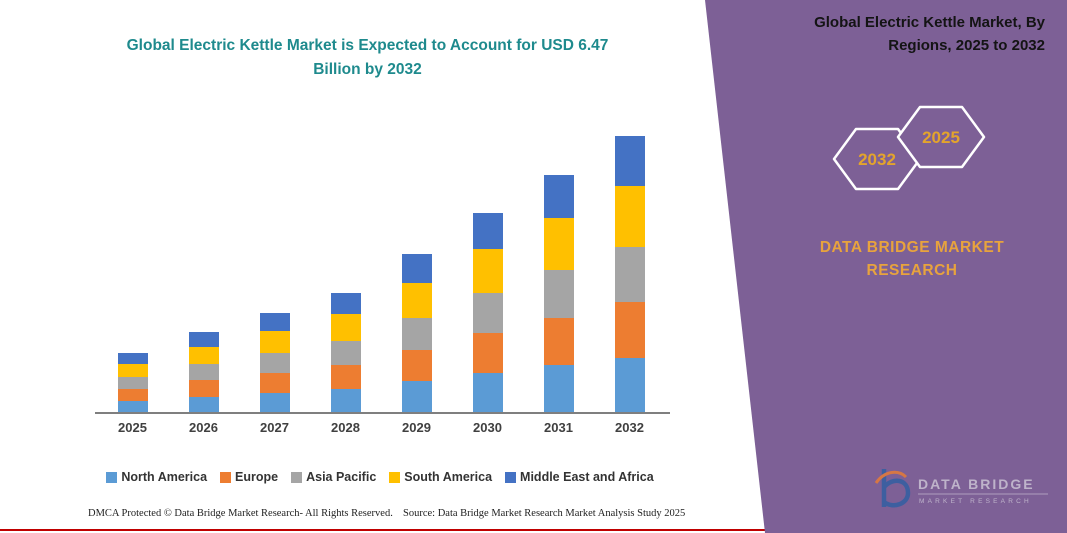 This screenshot has height=533, width=1067. I want to click on x-axis-labels: 2025 2026 2027 2028 2029 2030 2031 2032, so click(381, 430).